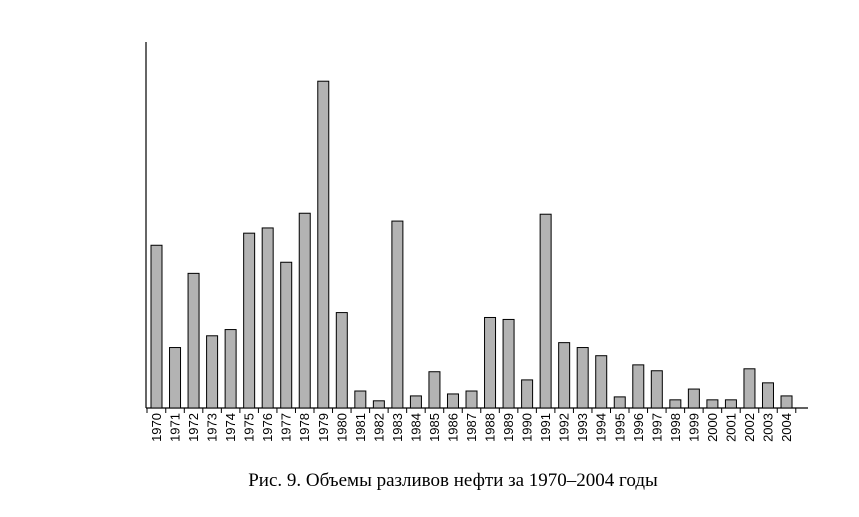 The image size is (859, 517). Describe the element at coordinates (582, 378) in the screenshot. I see `bar-1993` at that location.